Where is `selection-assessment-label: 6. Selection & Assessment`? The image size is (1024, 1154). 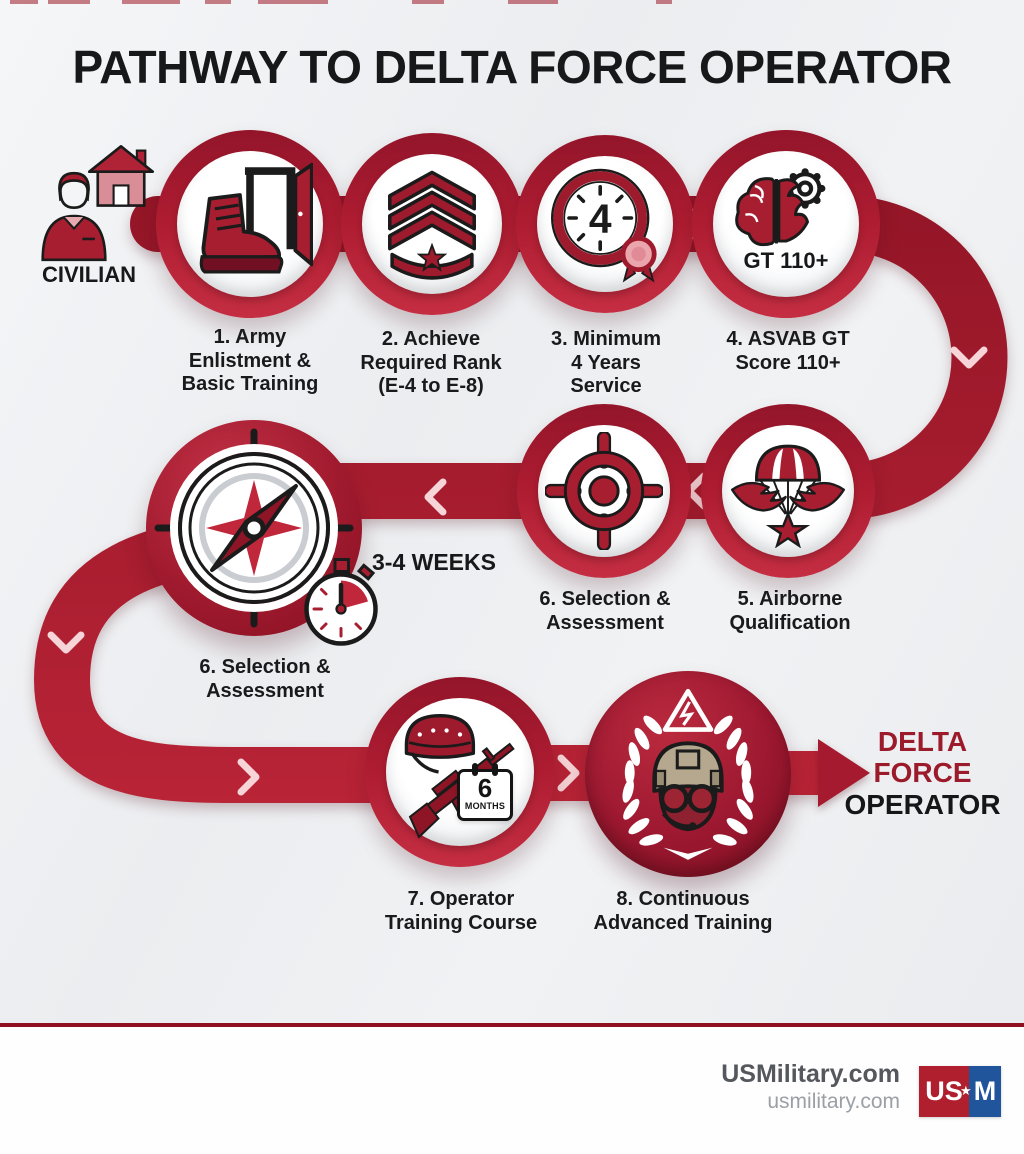
selection-assessment-label: 6. Selection & Assessment is located at coordinates (265, 679).